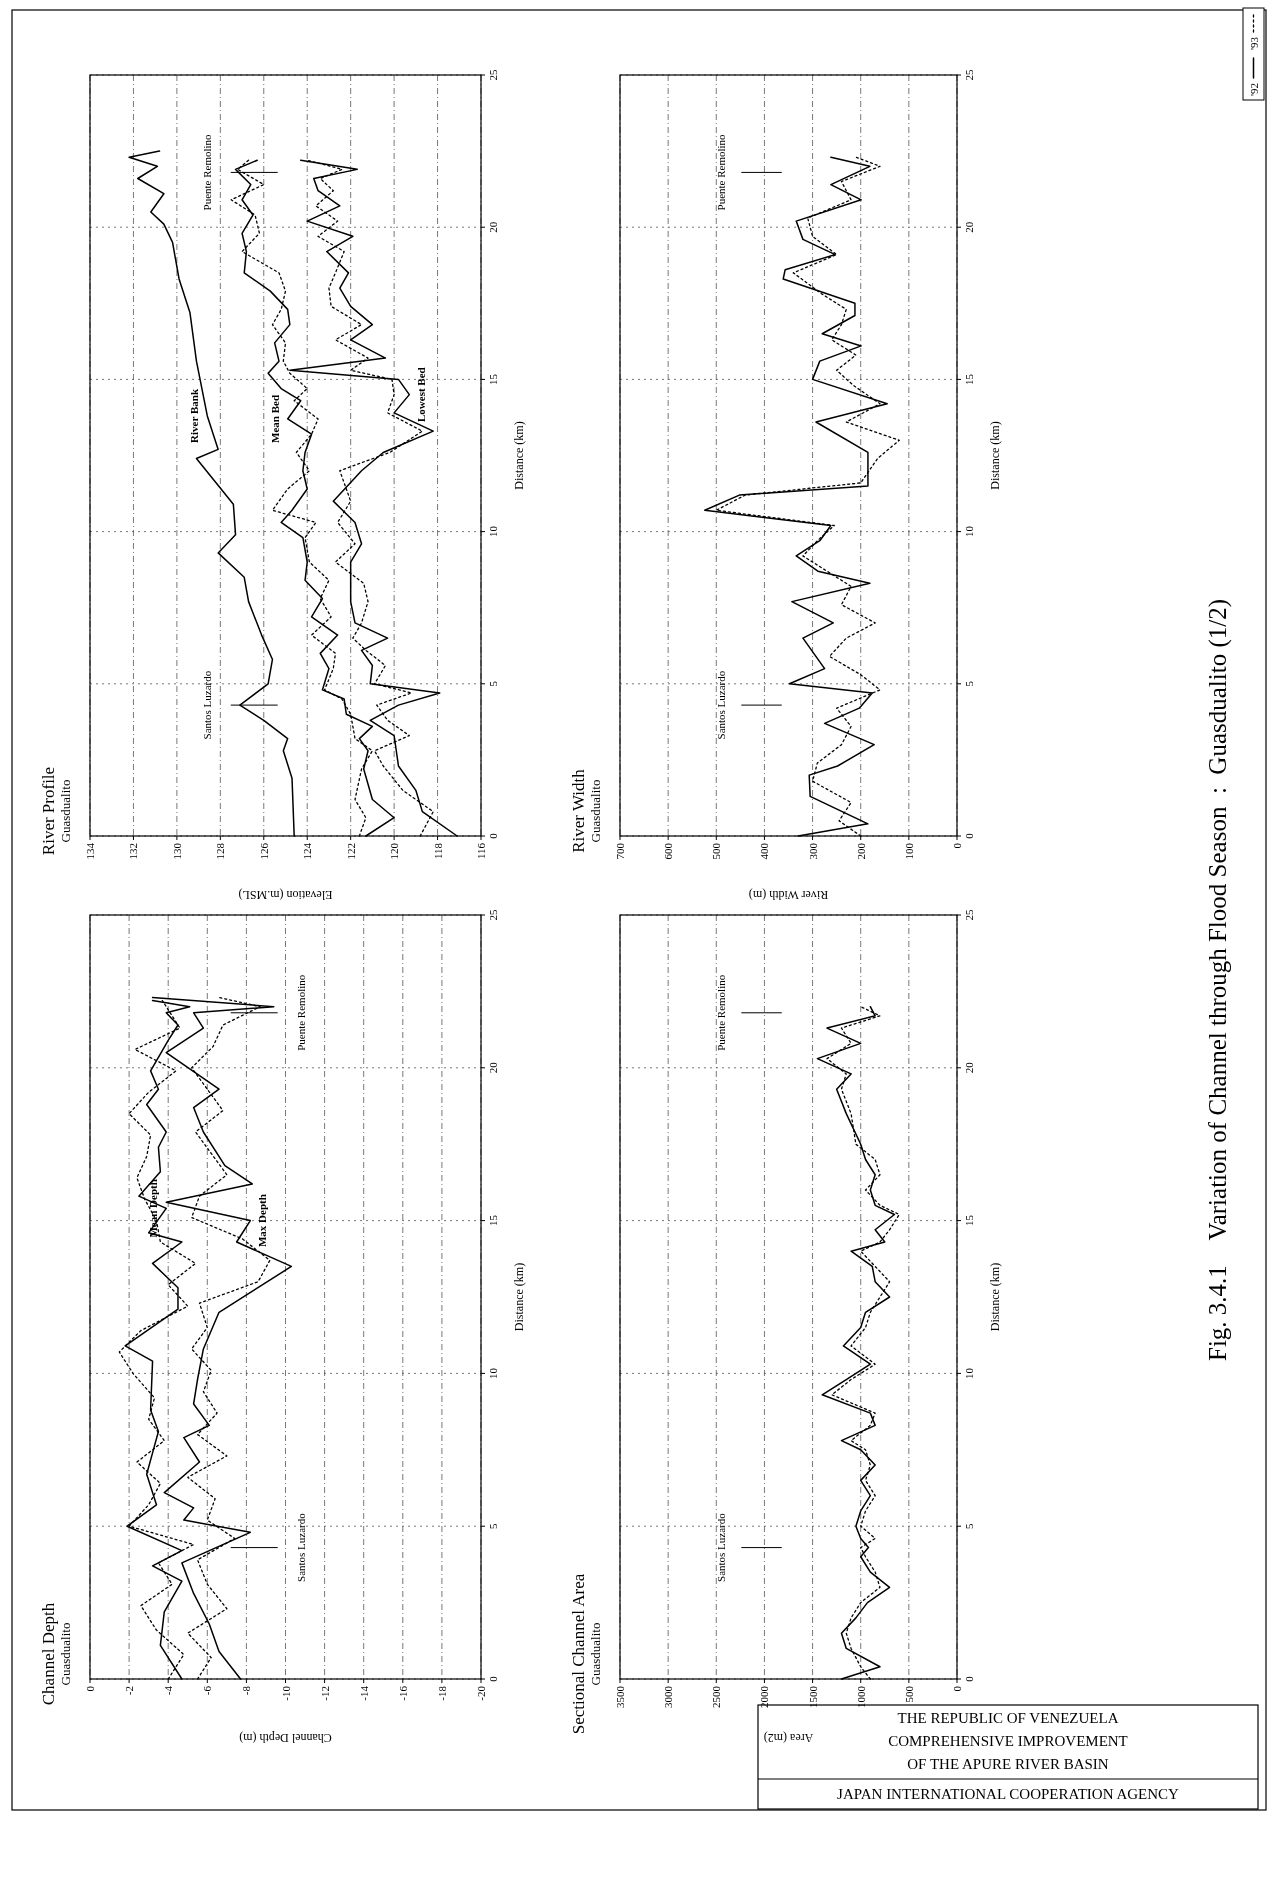 The image size is (1272, 1887). Describe the element at coordinates (788, 895) in the screenshot. I see `x-axis-title: River Width (m)` at that location.